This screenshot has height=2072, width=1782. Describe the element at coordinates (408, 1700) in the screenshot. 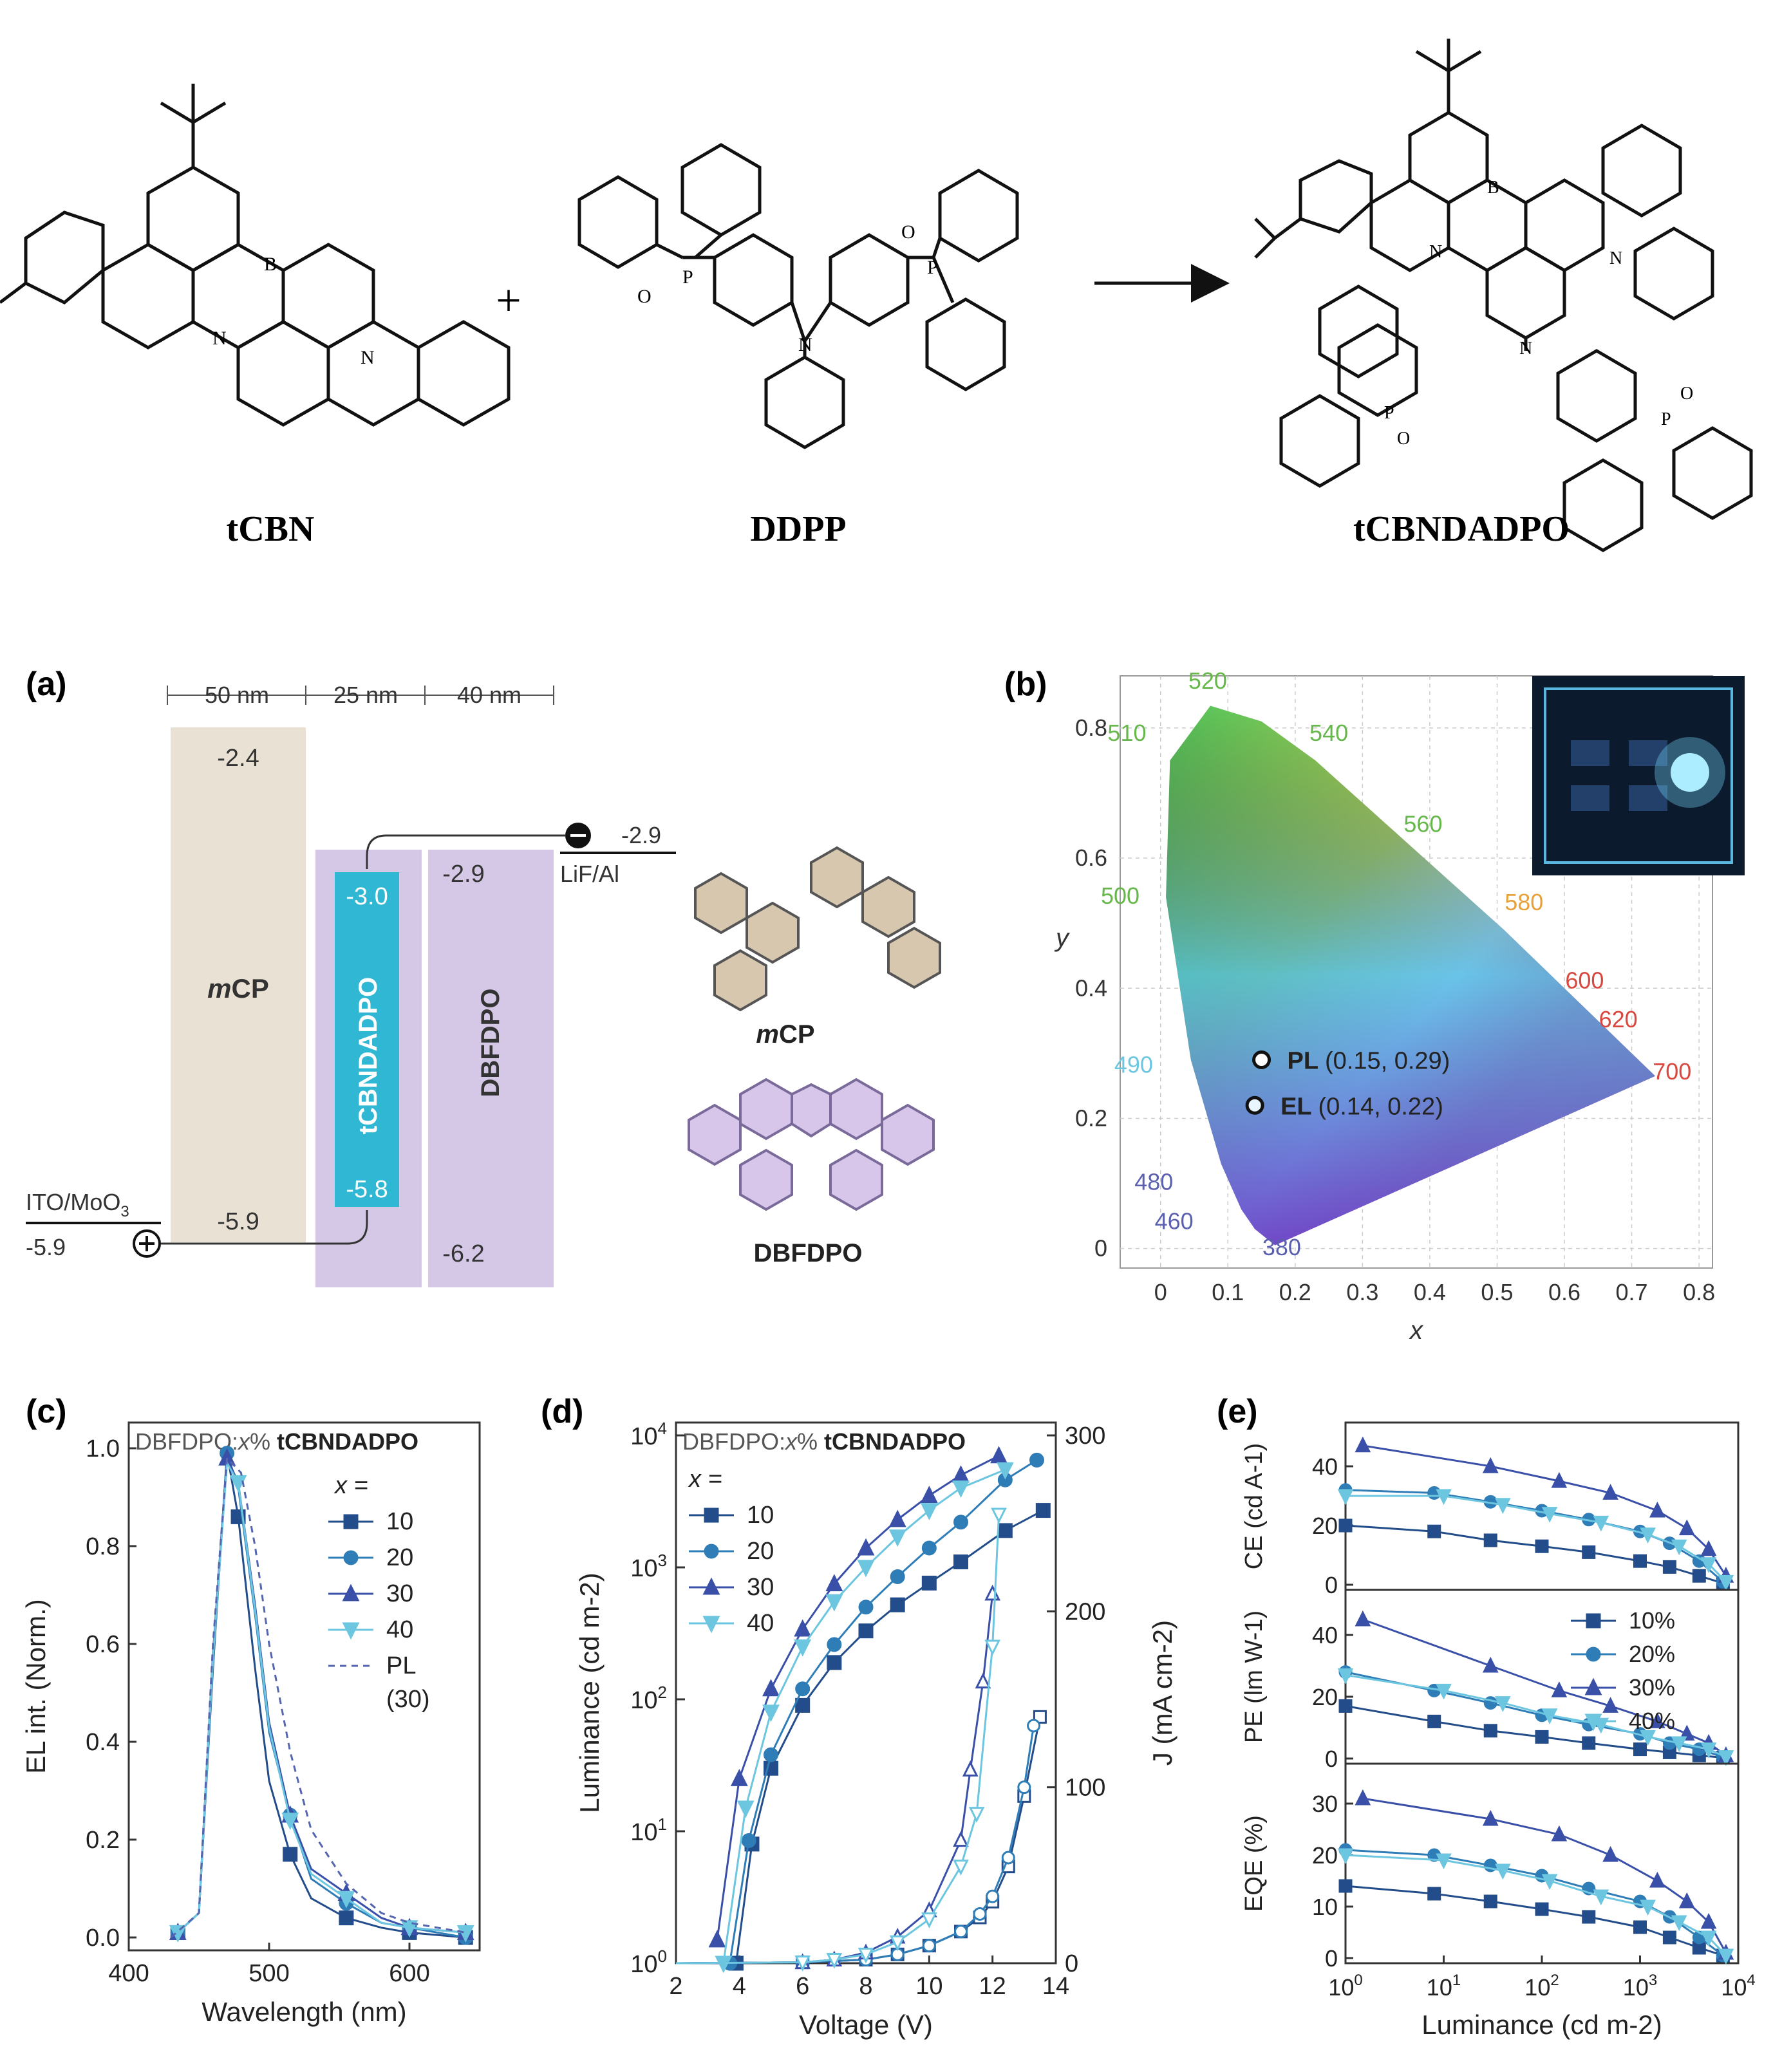

I see `c-legend-label-2: (30)` at that location.